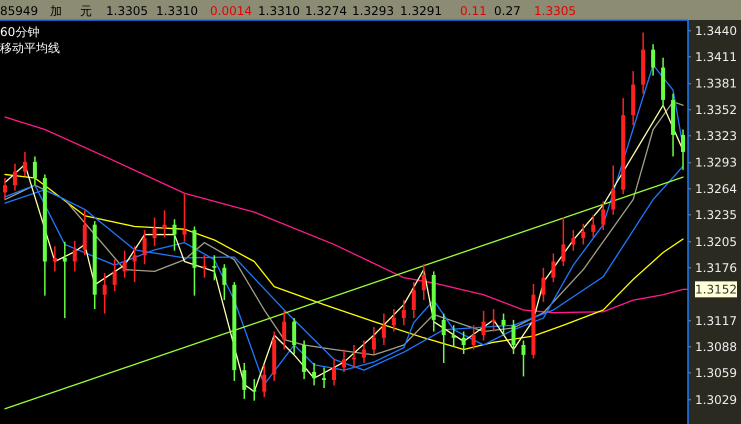 This screenshot has width=741, height=424. What do you see at coordinates (30, 48) in the screenshot?
I see `text: 移动平均线` at bounding box center [30, 48].